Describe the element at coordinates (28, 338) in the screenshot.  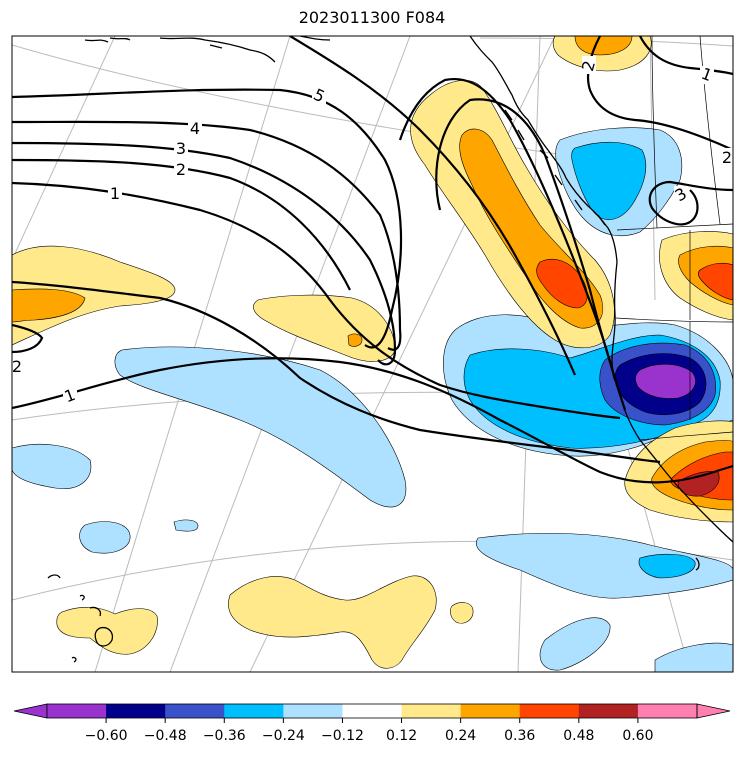
I see `contour-2-westlabel` at that location.